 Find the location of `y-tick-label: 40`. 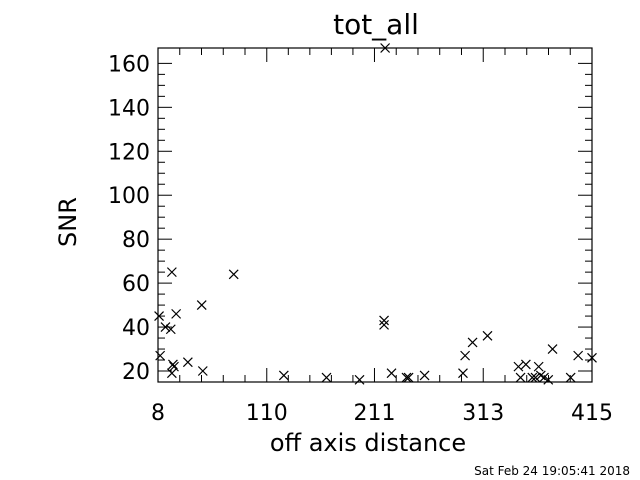

y-tick-label: 40 is located at coordinates (136, 328).